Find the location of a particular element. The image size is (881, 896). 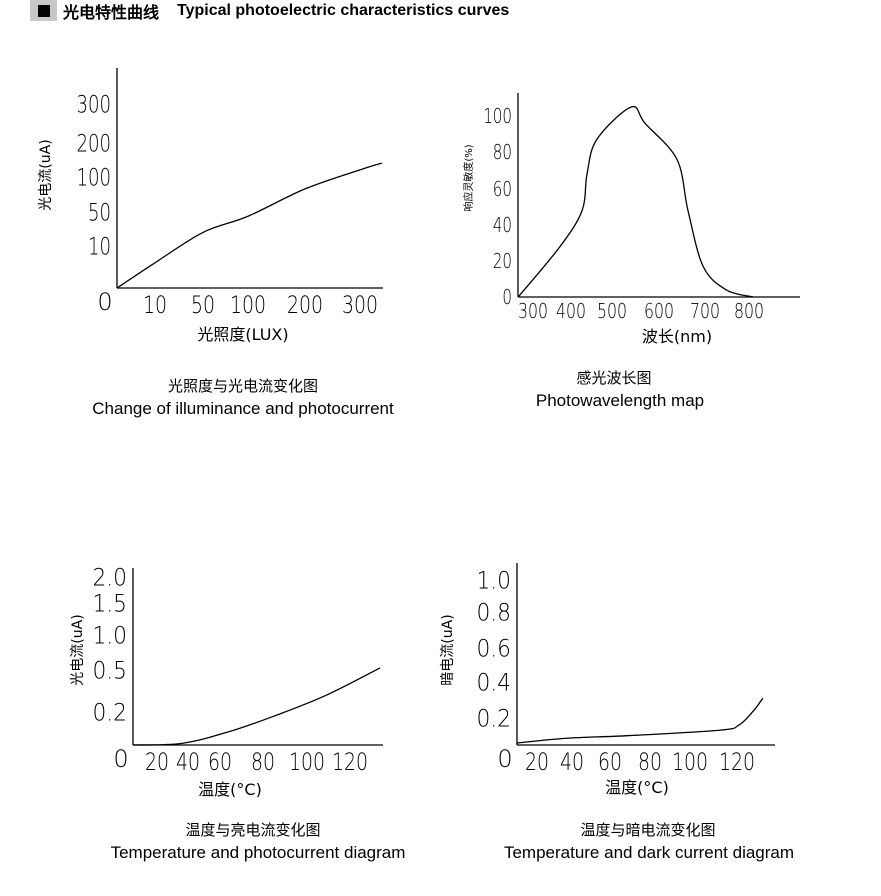

y-tick-label: 2.0 is located at coordinates (109, 578).